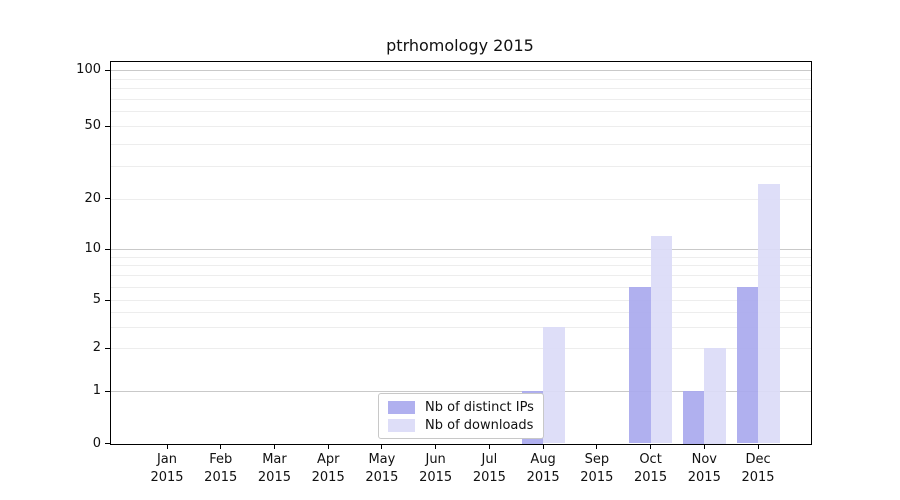  What do you see at coordinates (436, 446) in the screenshot?
I see `x-tick-mark-jun` at bounding box center [436, 446].